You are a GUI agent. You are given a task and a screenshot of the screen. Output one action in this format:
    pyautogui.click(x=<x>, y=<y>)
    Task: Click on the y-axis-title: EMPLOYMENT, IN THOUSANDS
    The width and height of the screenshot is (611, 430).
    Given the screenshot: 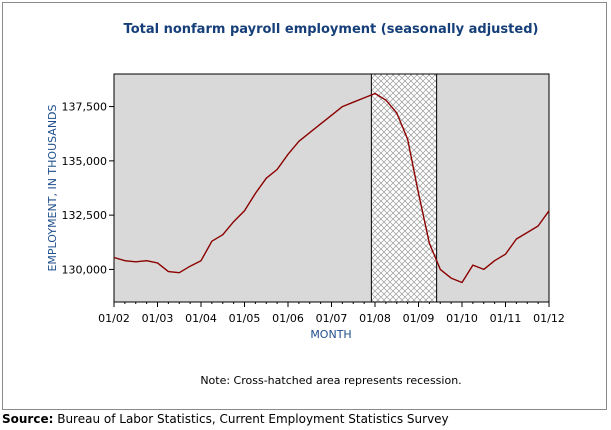 What is the action you would take?
    pyautogui.click(x=52, y=187)
    